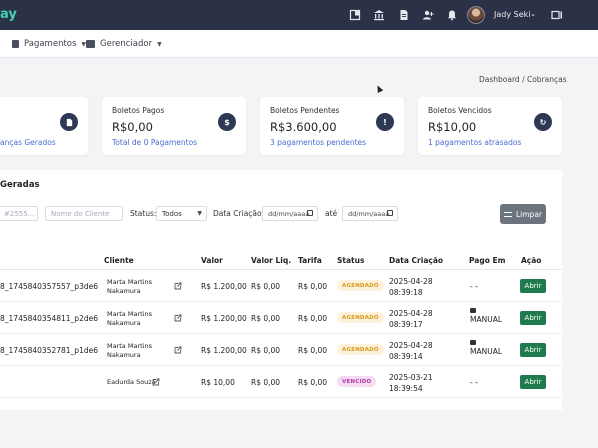  Describe the element at coordinates (224, 350) in the screenshot. I see `row-valor: R$ 1.200,00` at that location.